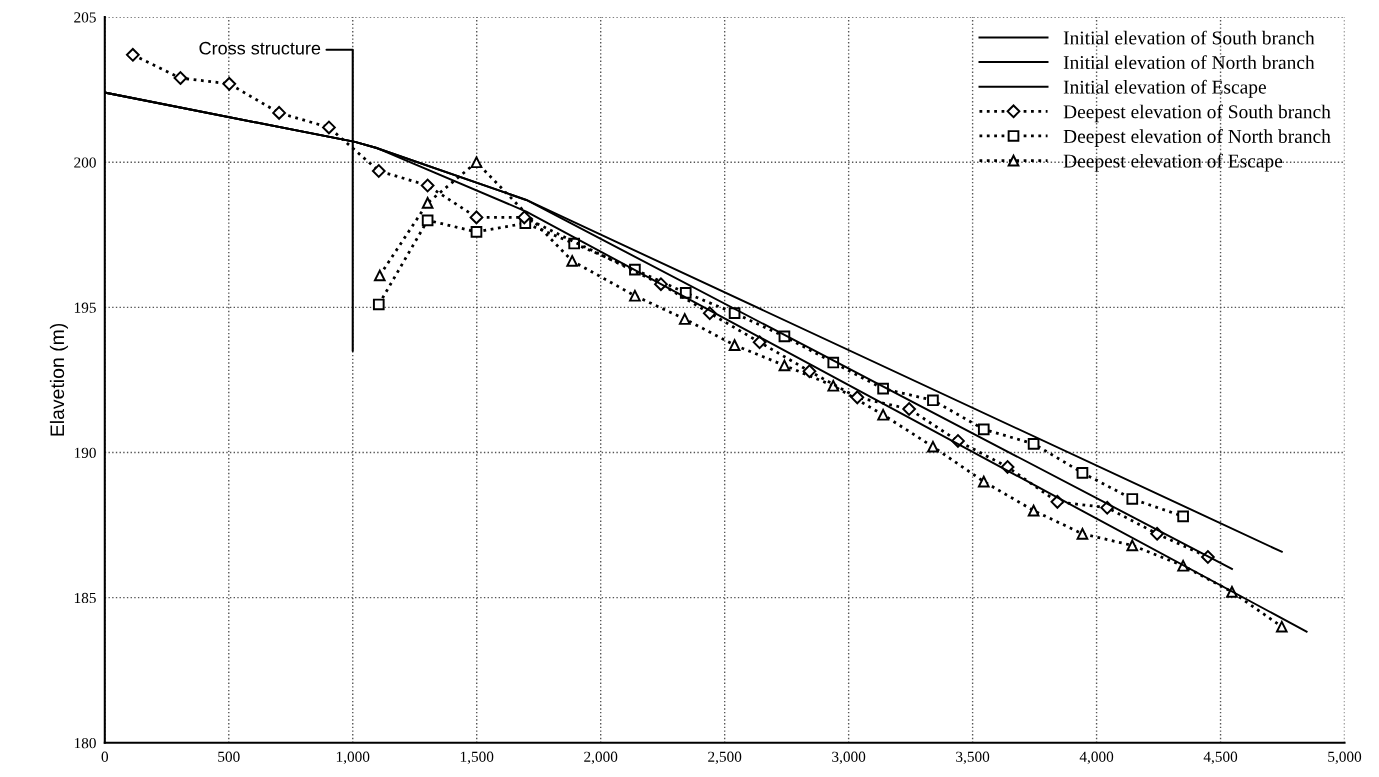  I want to click on x-tick-label: 1,500, so click(477, 758).